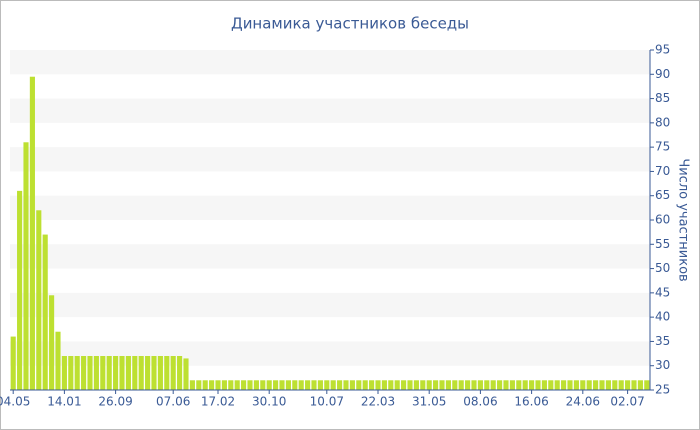  Describe the element at coordinates (115, 402) in the screenshot. I see `x-tick-label: 26.09` at that location.